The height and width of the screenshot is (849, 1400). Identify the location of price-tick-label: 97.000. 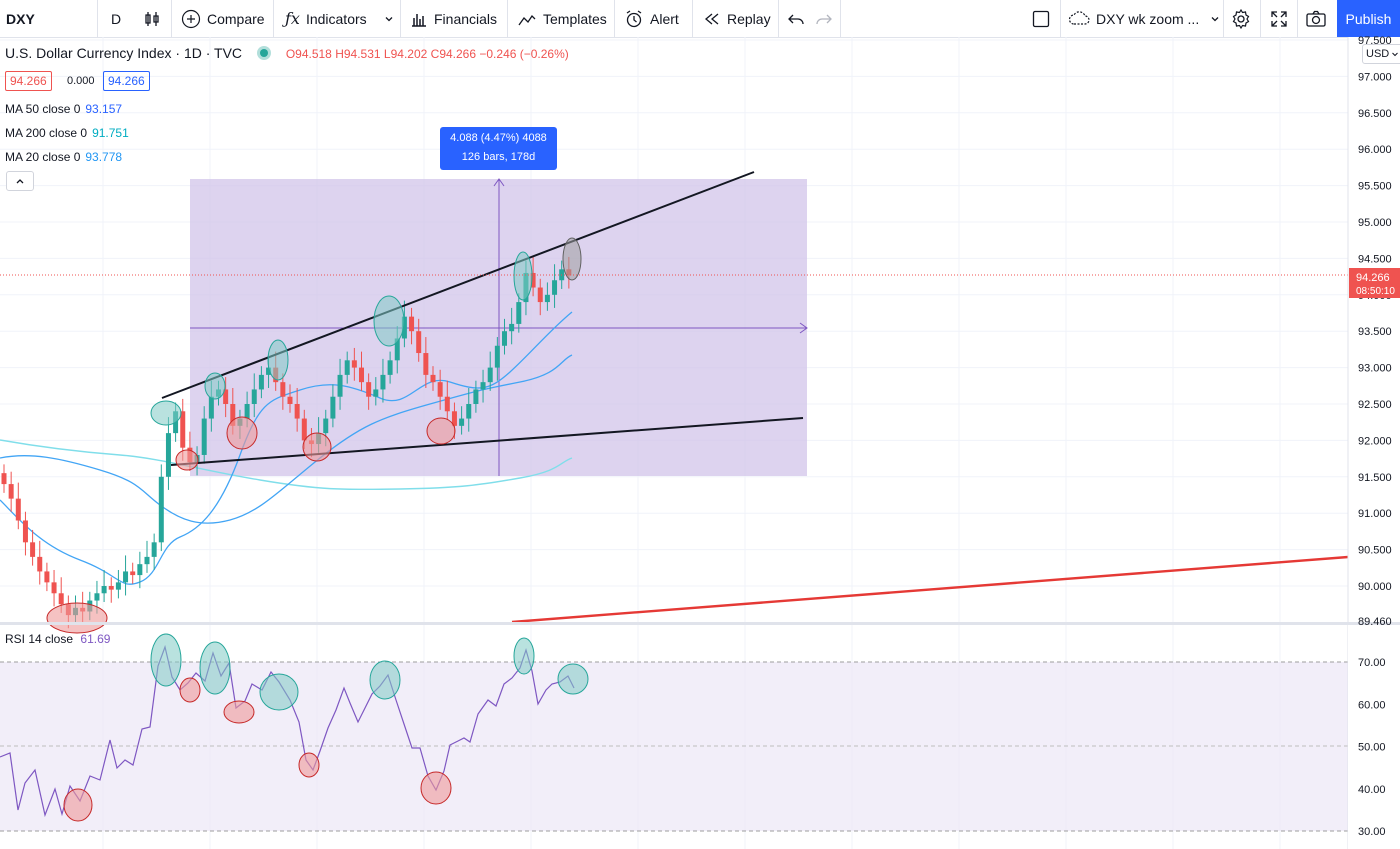
(1375, 77).